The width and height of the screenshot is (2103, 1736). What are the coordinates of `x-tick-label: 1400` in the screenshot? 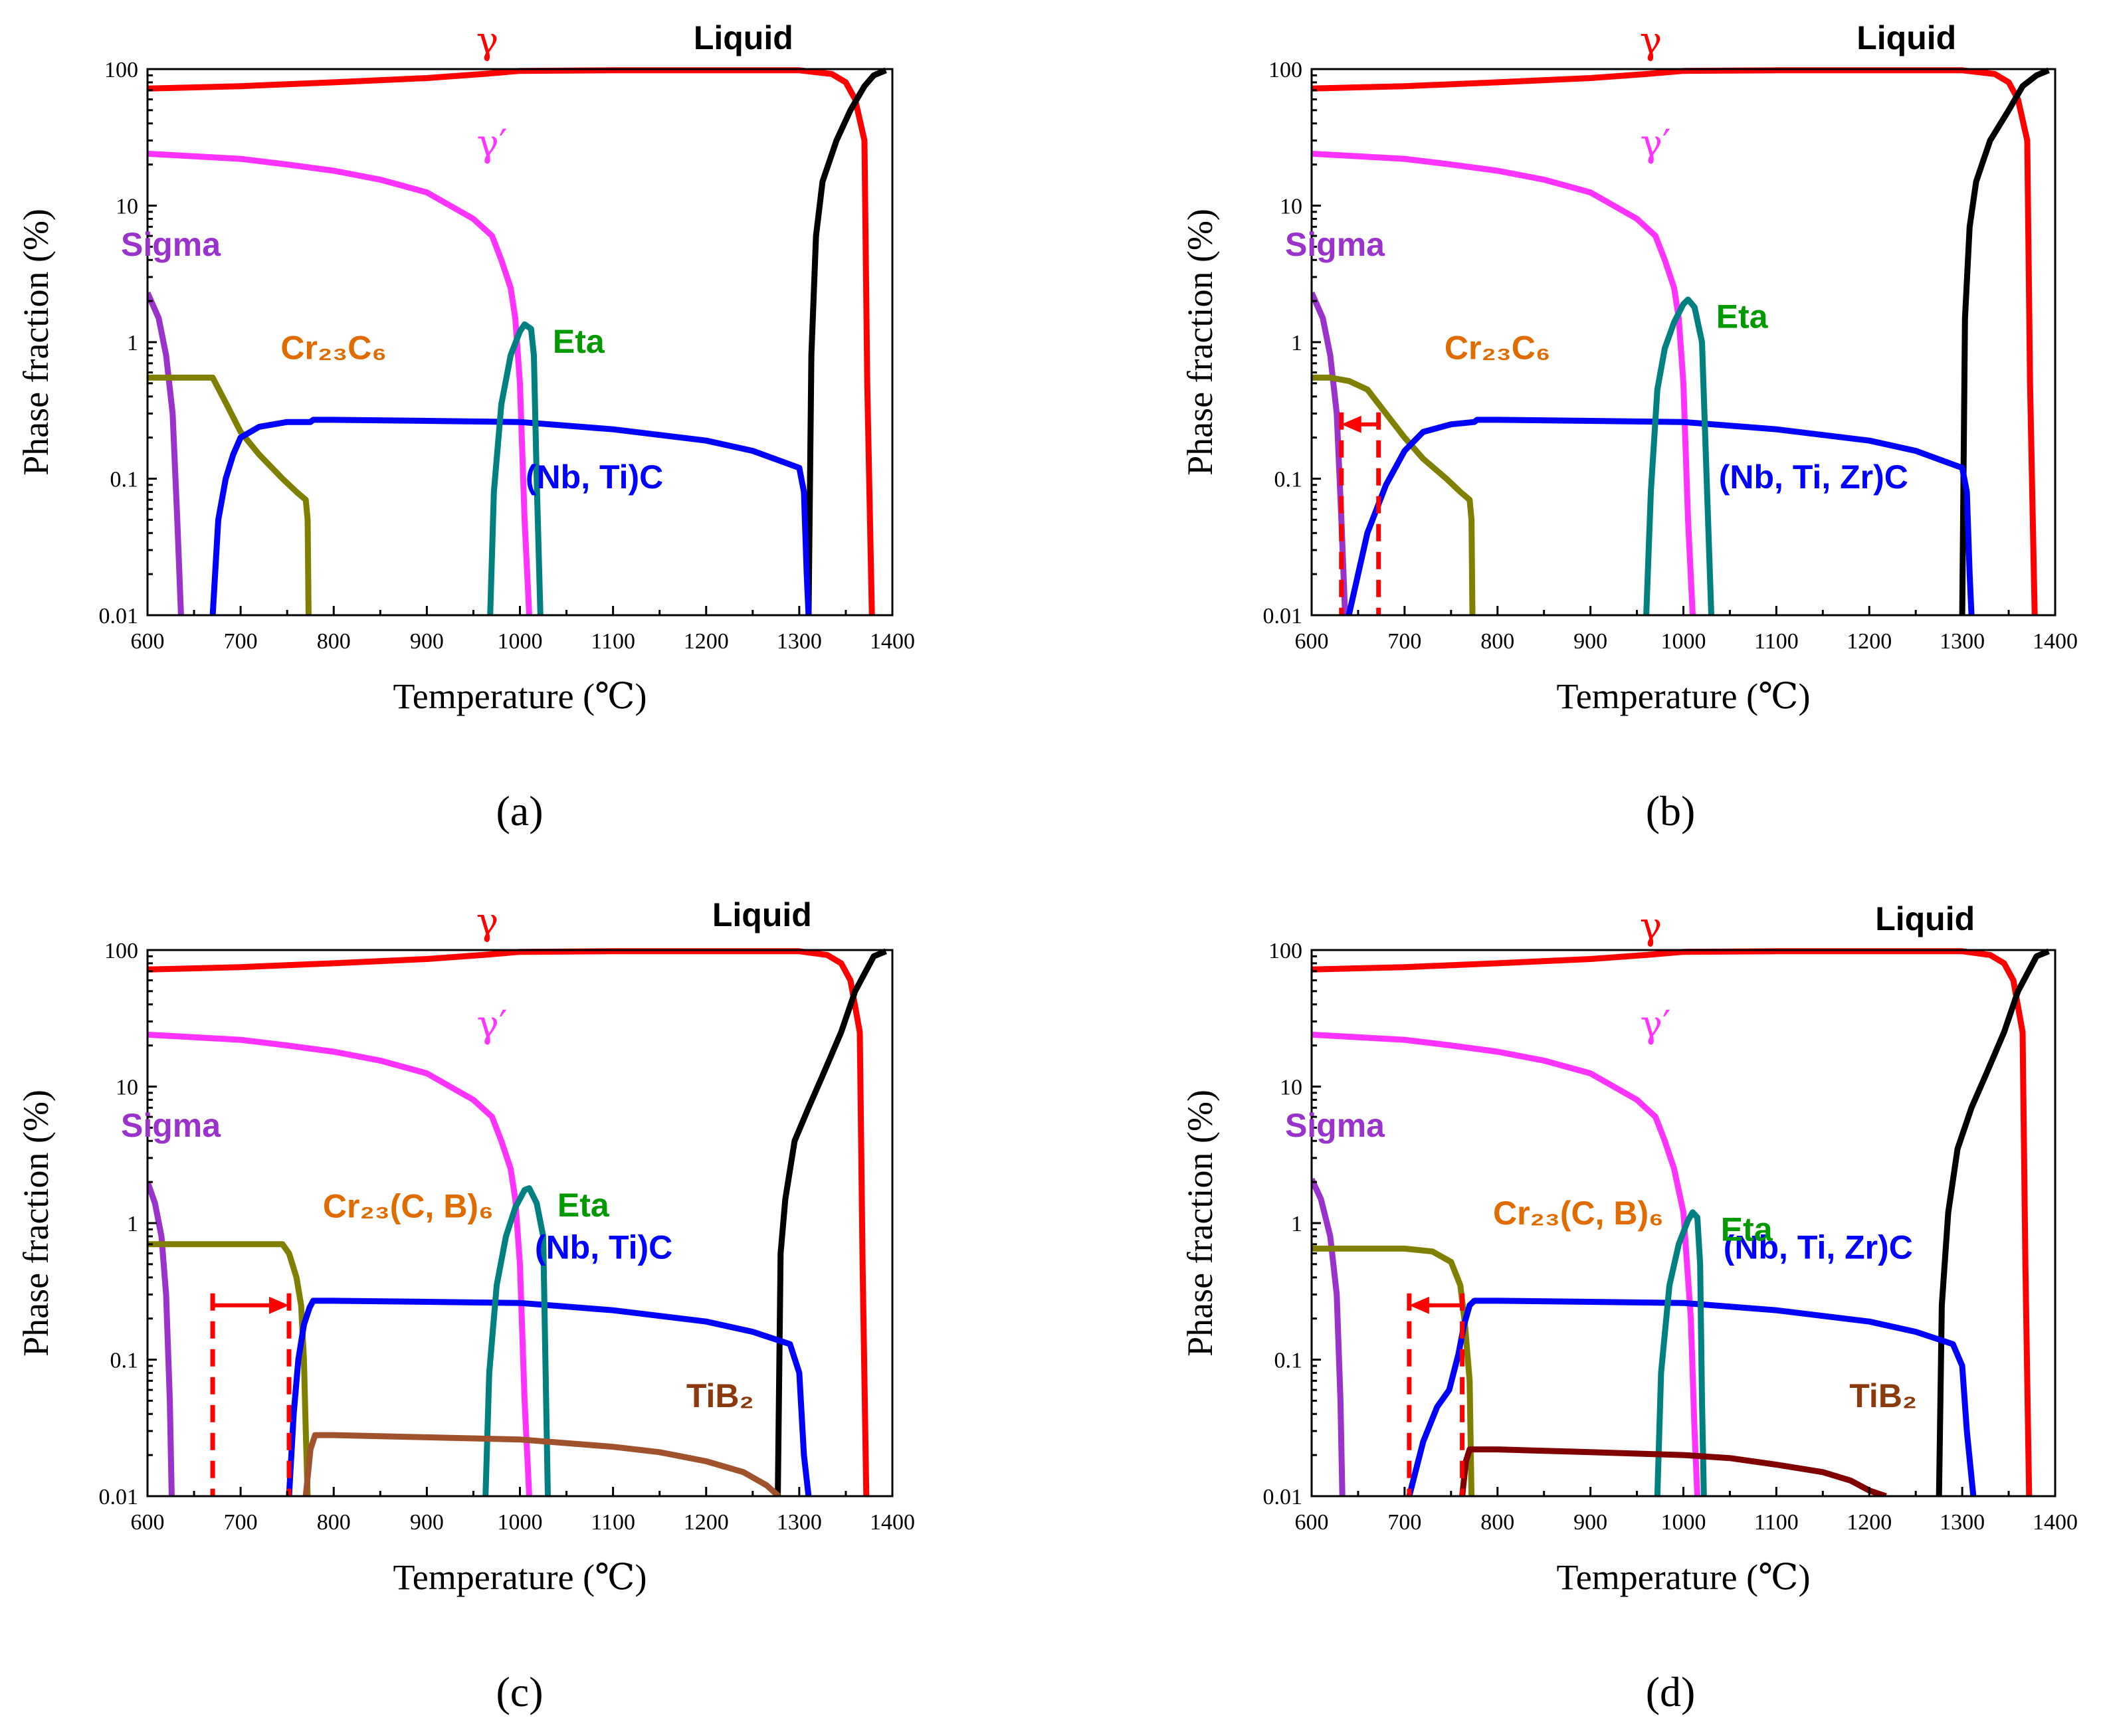 It's located at (2055, 641).